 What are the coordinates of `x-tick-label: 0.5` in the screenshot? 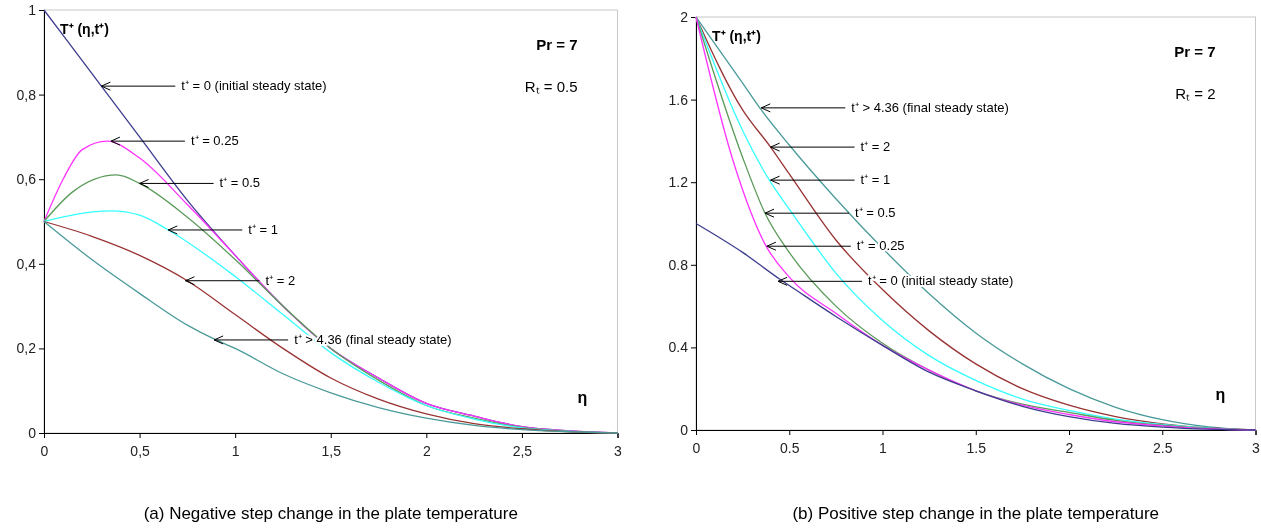 It's located at (789, 448).